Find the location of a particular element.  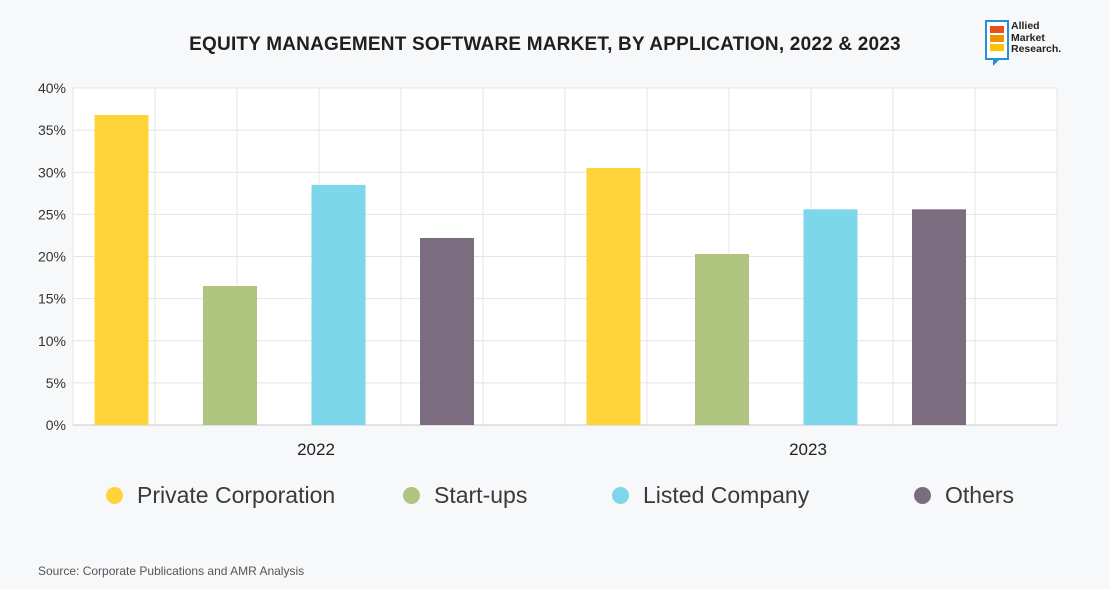

x-category-label: 2022 is located at coordinates (316, 449).